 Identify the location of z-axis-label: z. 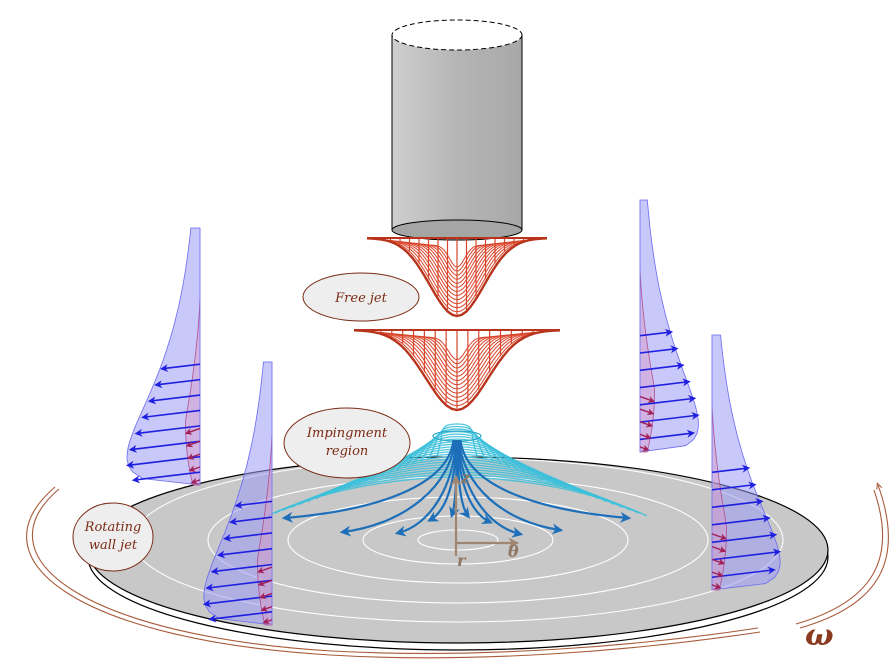
(465, 477).